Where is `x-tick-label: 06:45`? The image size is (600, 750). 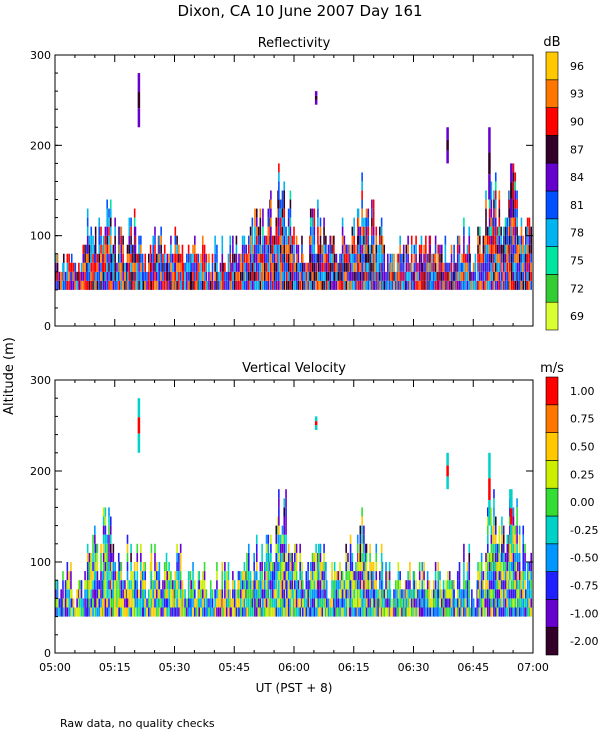 x-tick-label: 06:45 is located at coordinates (473, 667).